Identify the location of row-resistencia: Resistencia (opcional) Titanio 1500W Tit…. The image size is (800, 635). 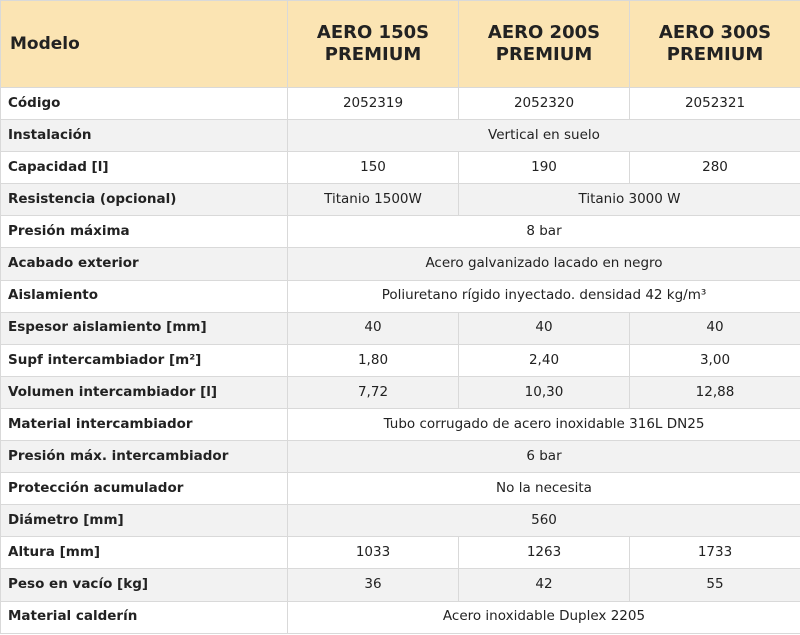
(400, 200).